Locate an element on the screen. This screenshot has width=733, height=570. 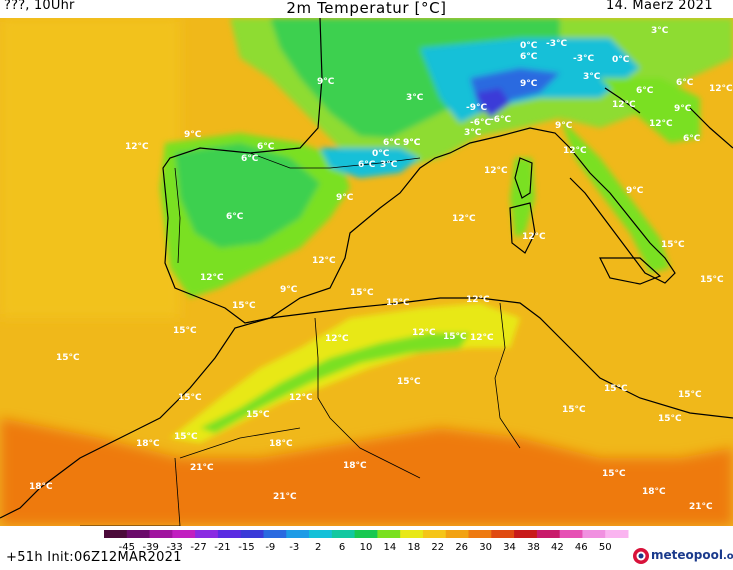
legend-tick-label: 2 is located at coordinates (318, 547).